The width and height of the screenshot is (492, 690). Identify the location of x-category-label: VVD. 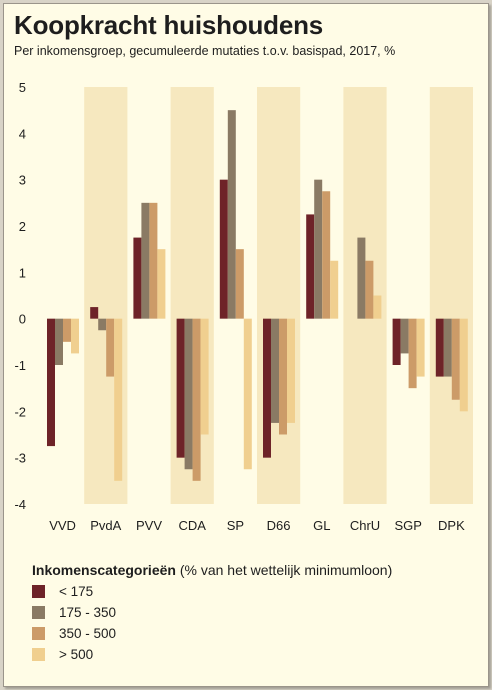
(62, 525).